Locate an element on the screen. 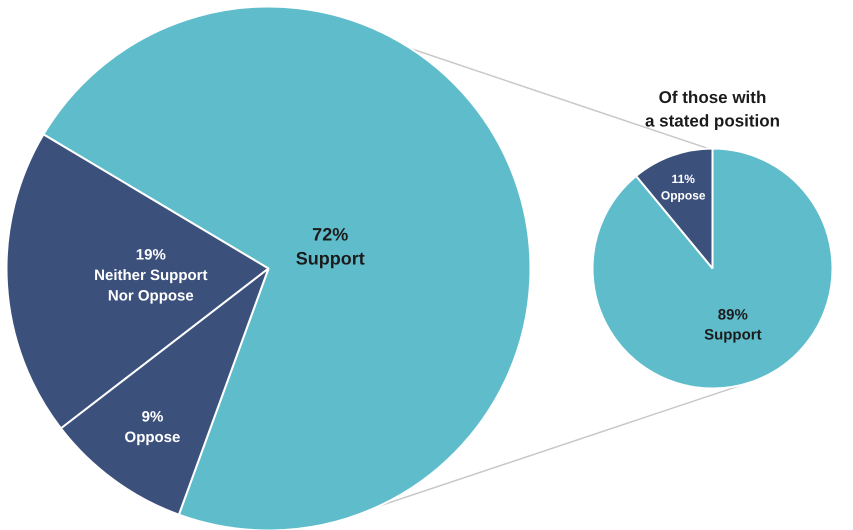 The image size is (853, 530). data-label: 72% is located at coordinates (330, 234).